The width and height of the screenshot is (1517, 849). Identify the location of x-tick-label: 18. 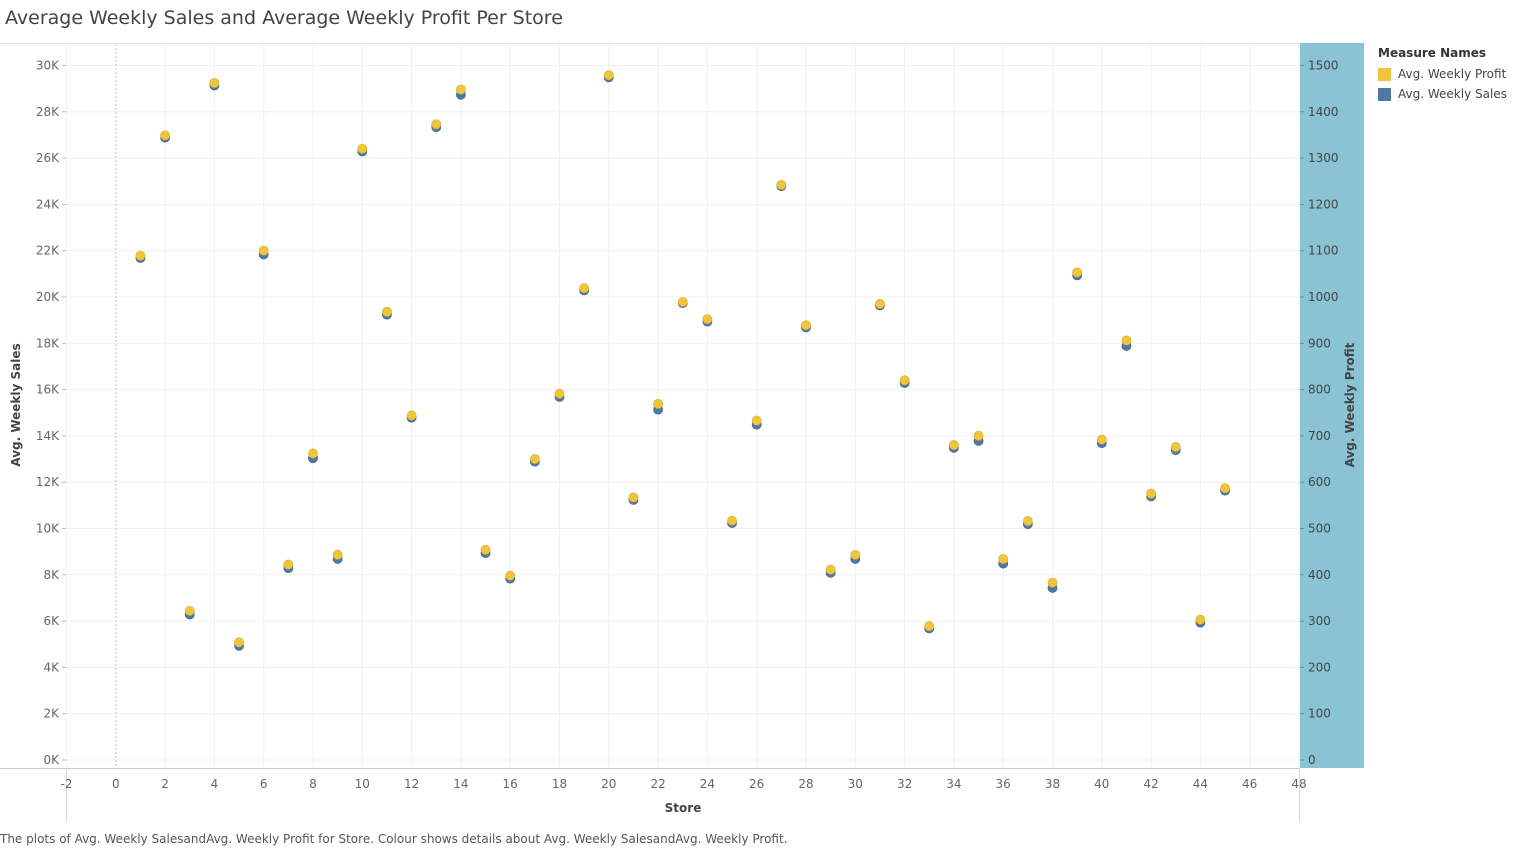
(559, 784).